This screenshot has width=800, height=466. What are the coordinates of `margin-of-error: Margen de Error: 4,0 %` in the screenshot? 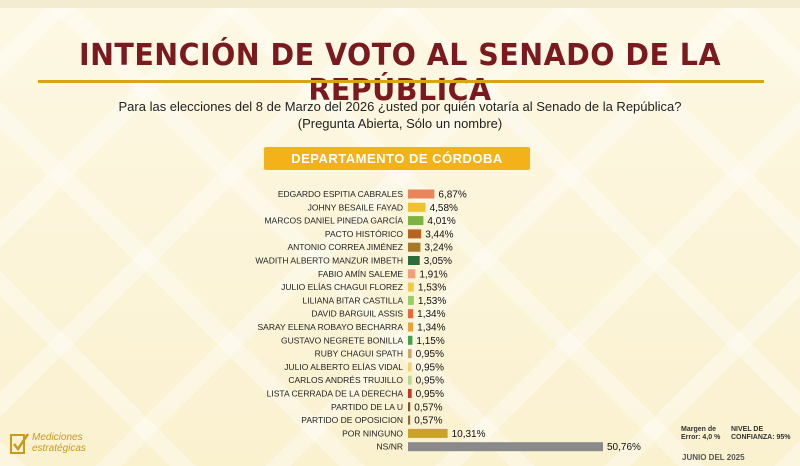 It's located at (700, 434).